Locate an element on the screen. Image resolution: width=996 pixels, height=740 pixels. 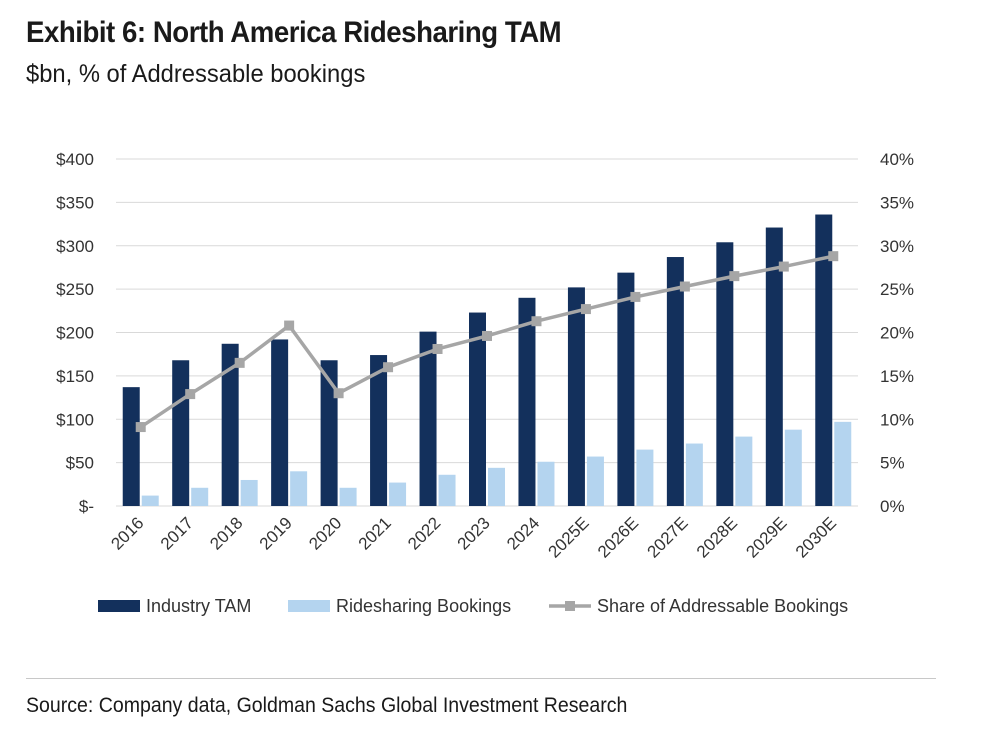
x-axis-tick-label: 2017 is located at coordinates (177, 533).